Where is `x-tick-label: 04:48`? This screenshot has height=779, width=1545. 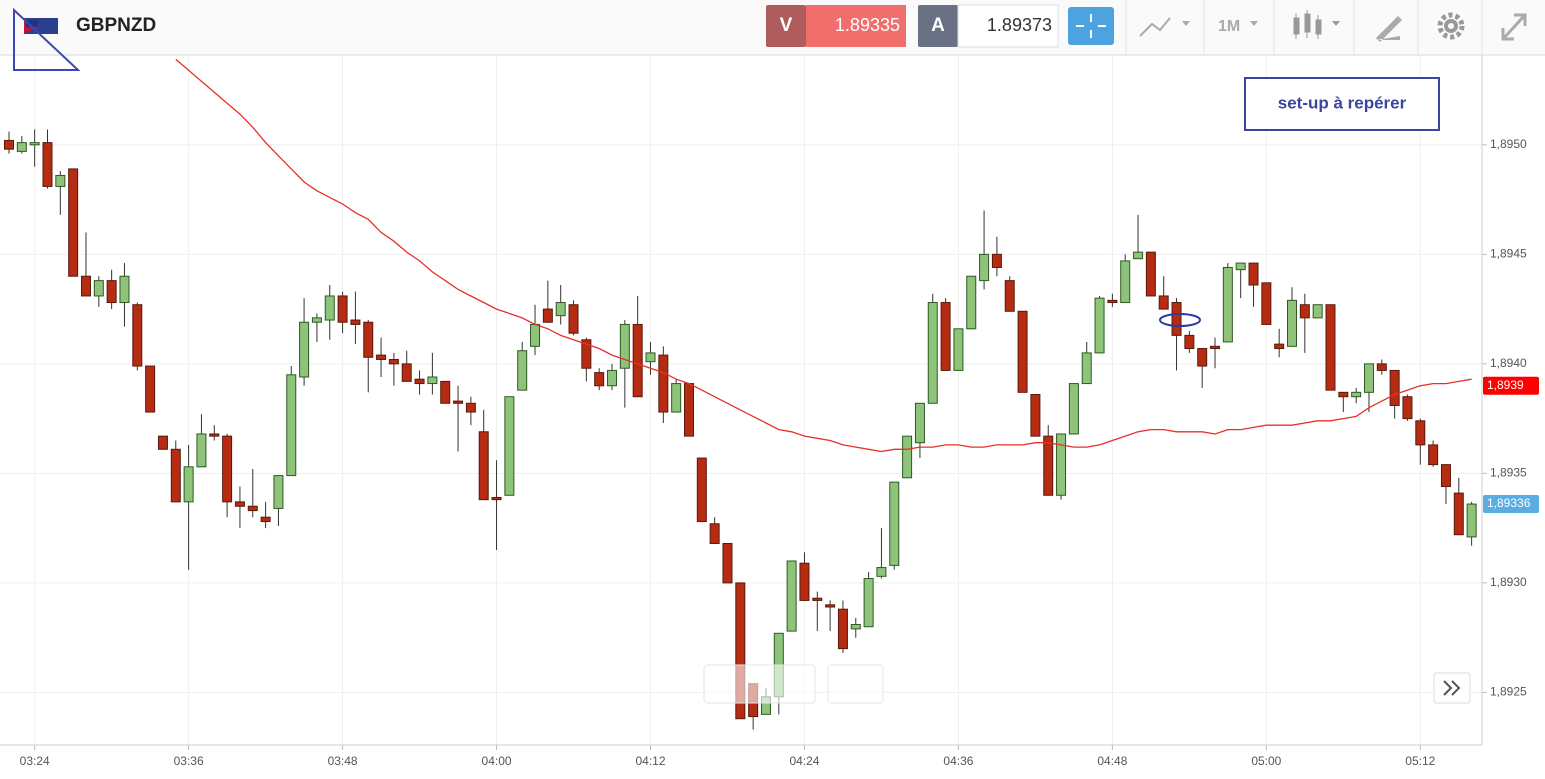
x-tick-label: 04:48 is located at coordinates (1112, 761).